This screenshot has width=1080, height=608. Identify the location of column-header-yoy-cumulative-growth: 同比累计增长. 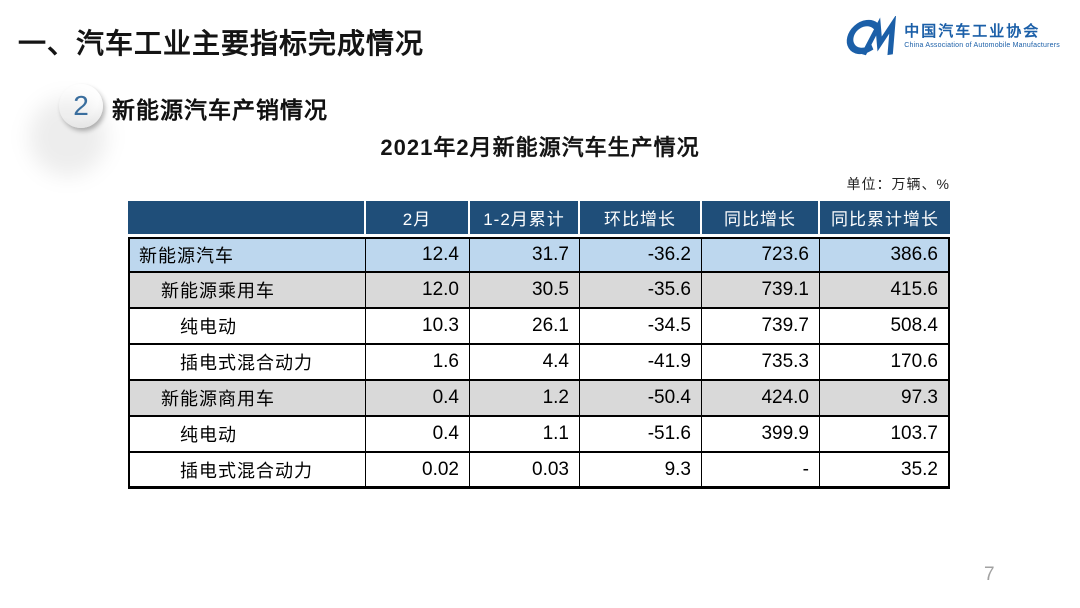
(885, 219).